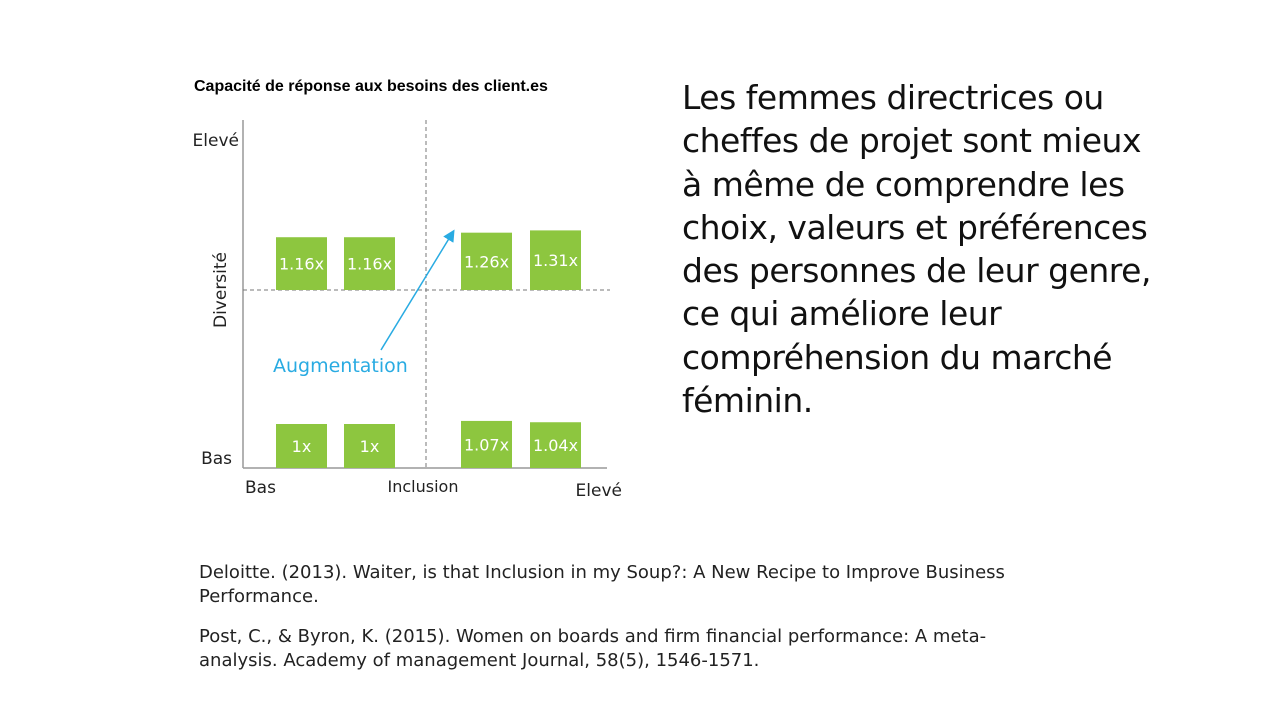  I want to click on bar-value-label: 1.26x, so click(486, 261).